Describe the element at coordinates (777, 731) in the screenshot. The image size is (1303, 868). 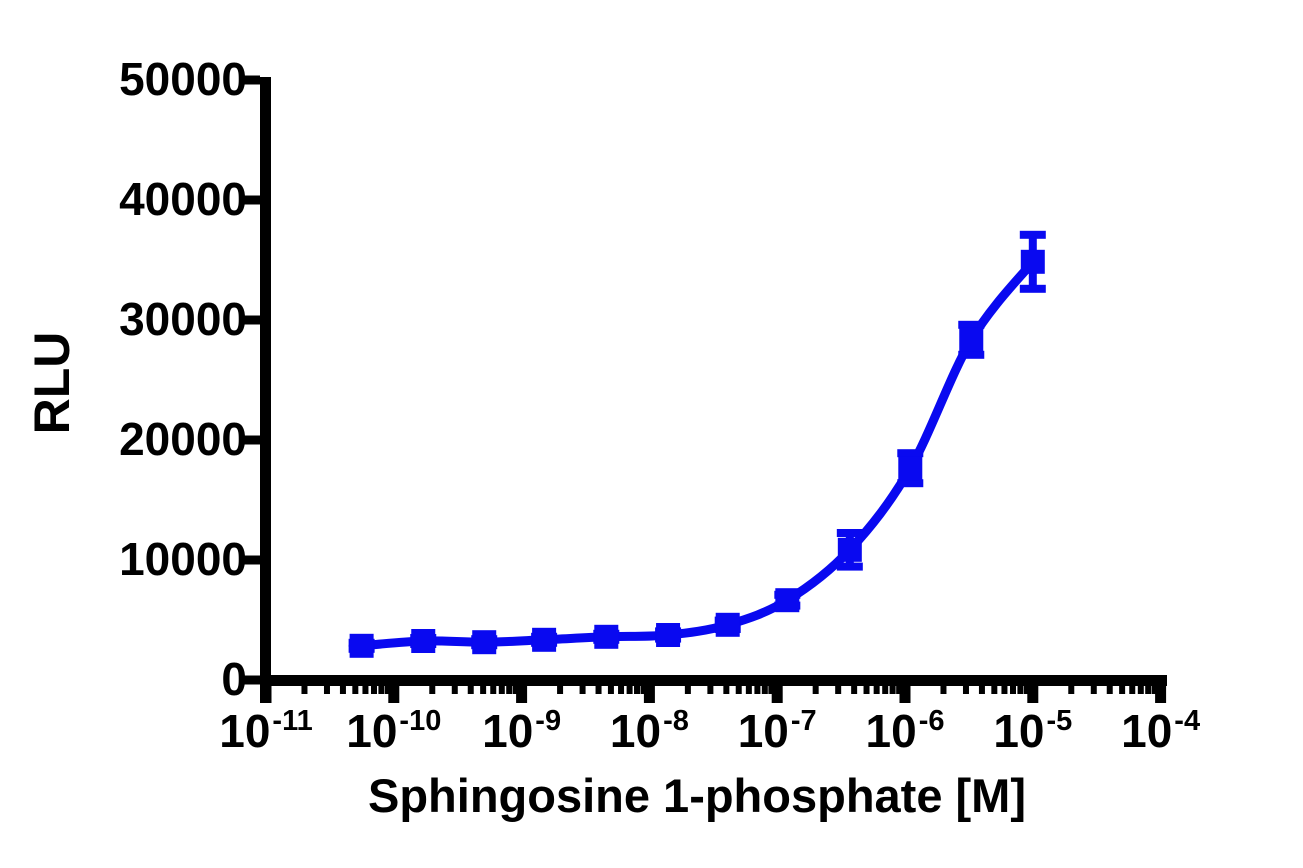
I see `x-tick-label: 10⁻⁷` at that location.